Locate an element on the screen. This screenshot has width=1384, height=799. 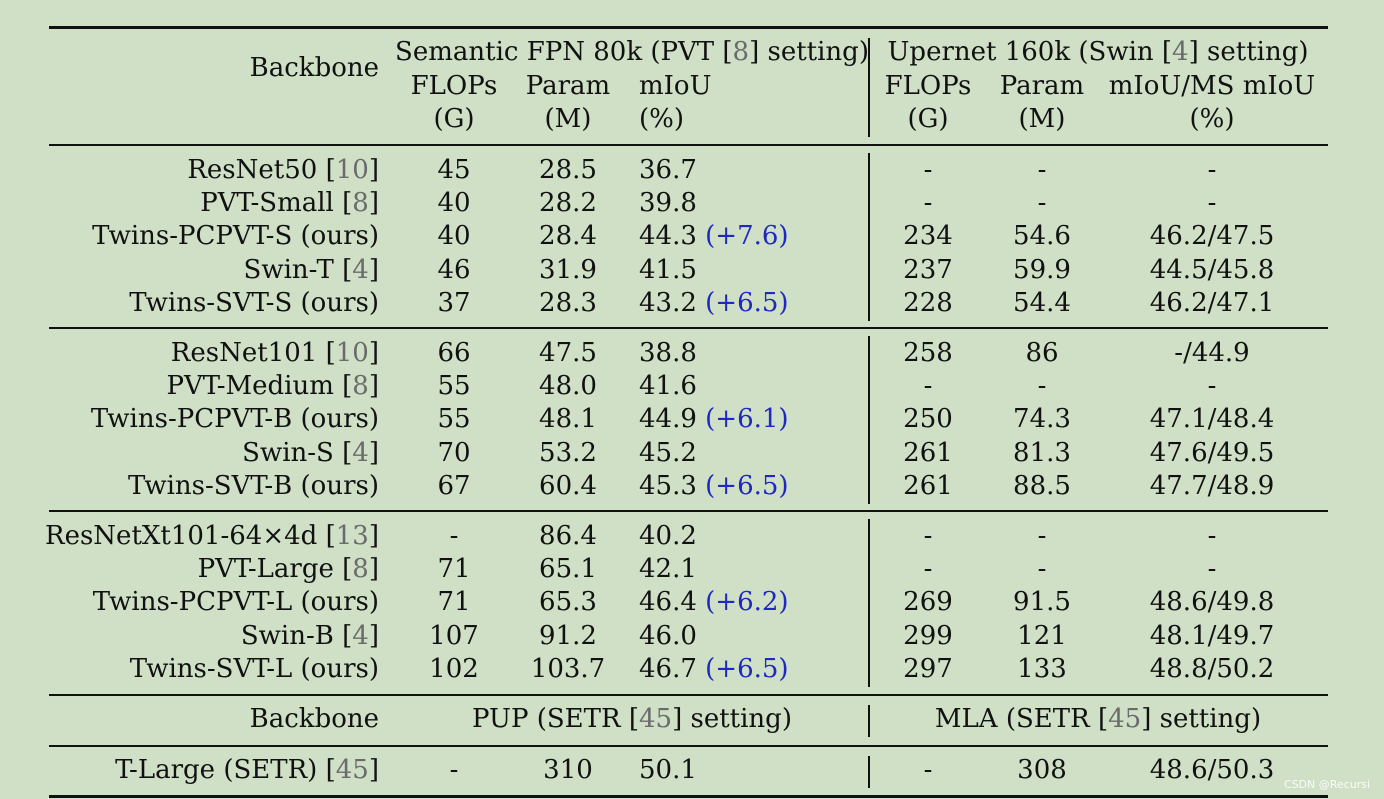
upernet-miou-cell: 47.1/48.4 is located at coordinates (1212, 419).